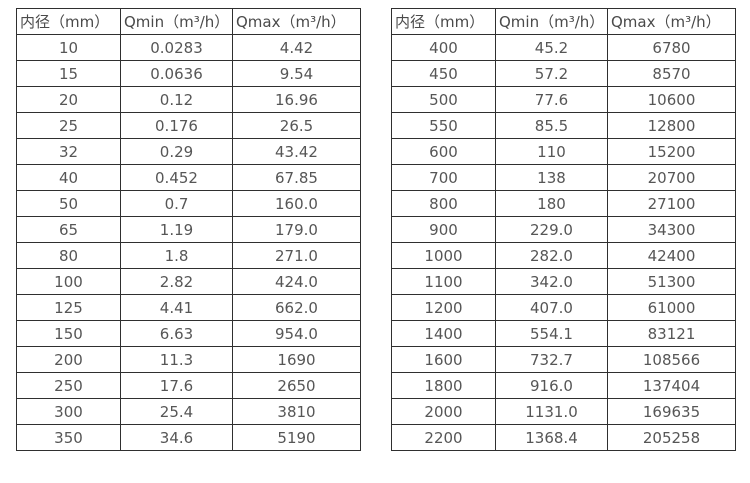  Describe the element at coordinates (296, 281) in the screenshot. I see `cell: 424.0` at that location.